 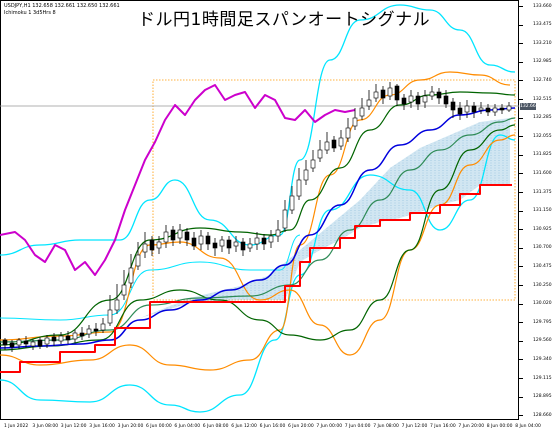 What do you see at coordinates (542, 62) in the screenshot?
I see `price-label: 132.985` at bounding box center [542, 62].